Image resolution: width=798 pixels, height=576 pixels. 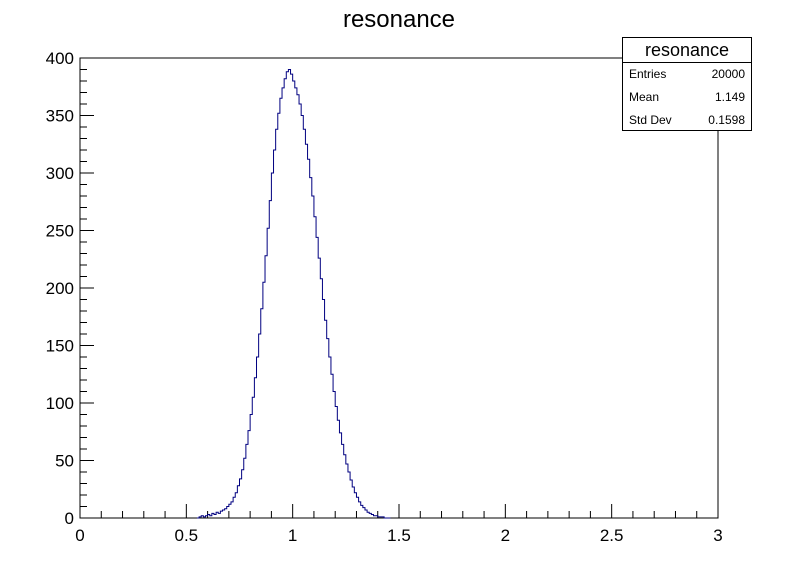 I want to click on y-tick-label: 200, so click(x=60, y=288).